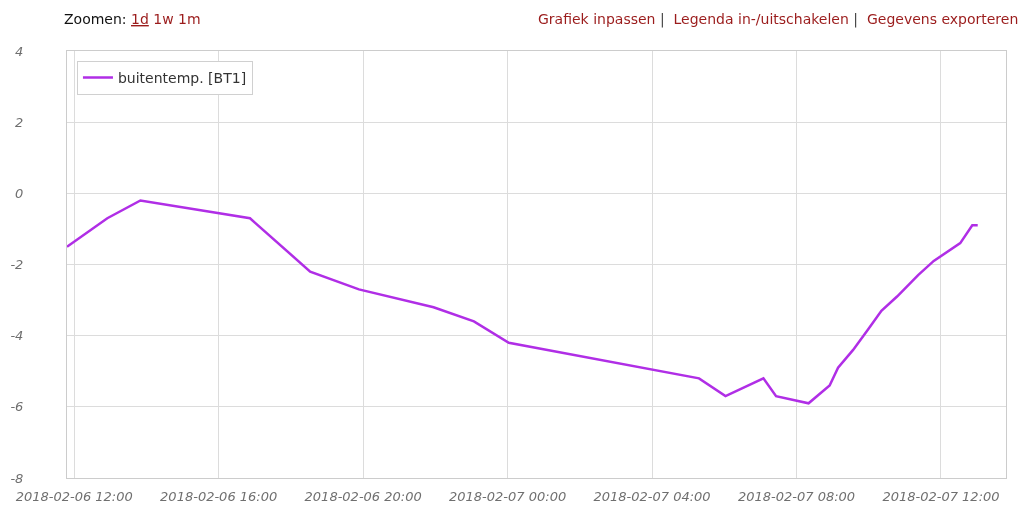  I want to click on y-tick-label: -2, so click(17, 265).